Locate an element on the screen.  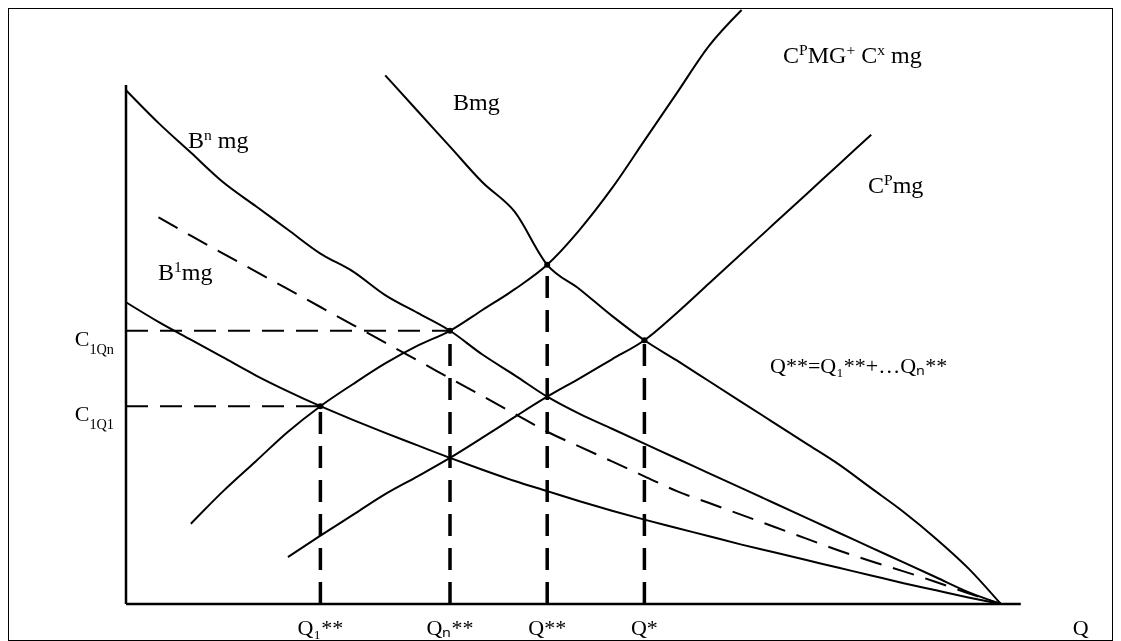
series-label: B$^{1}$mg is located at coordinates (185, 271).